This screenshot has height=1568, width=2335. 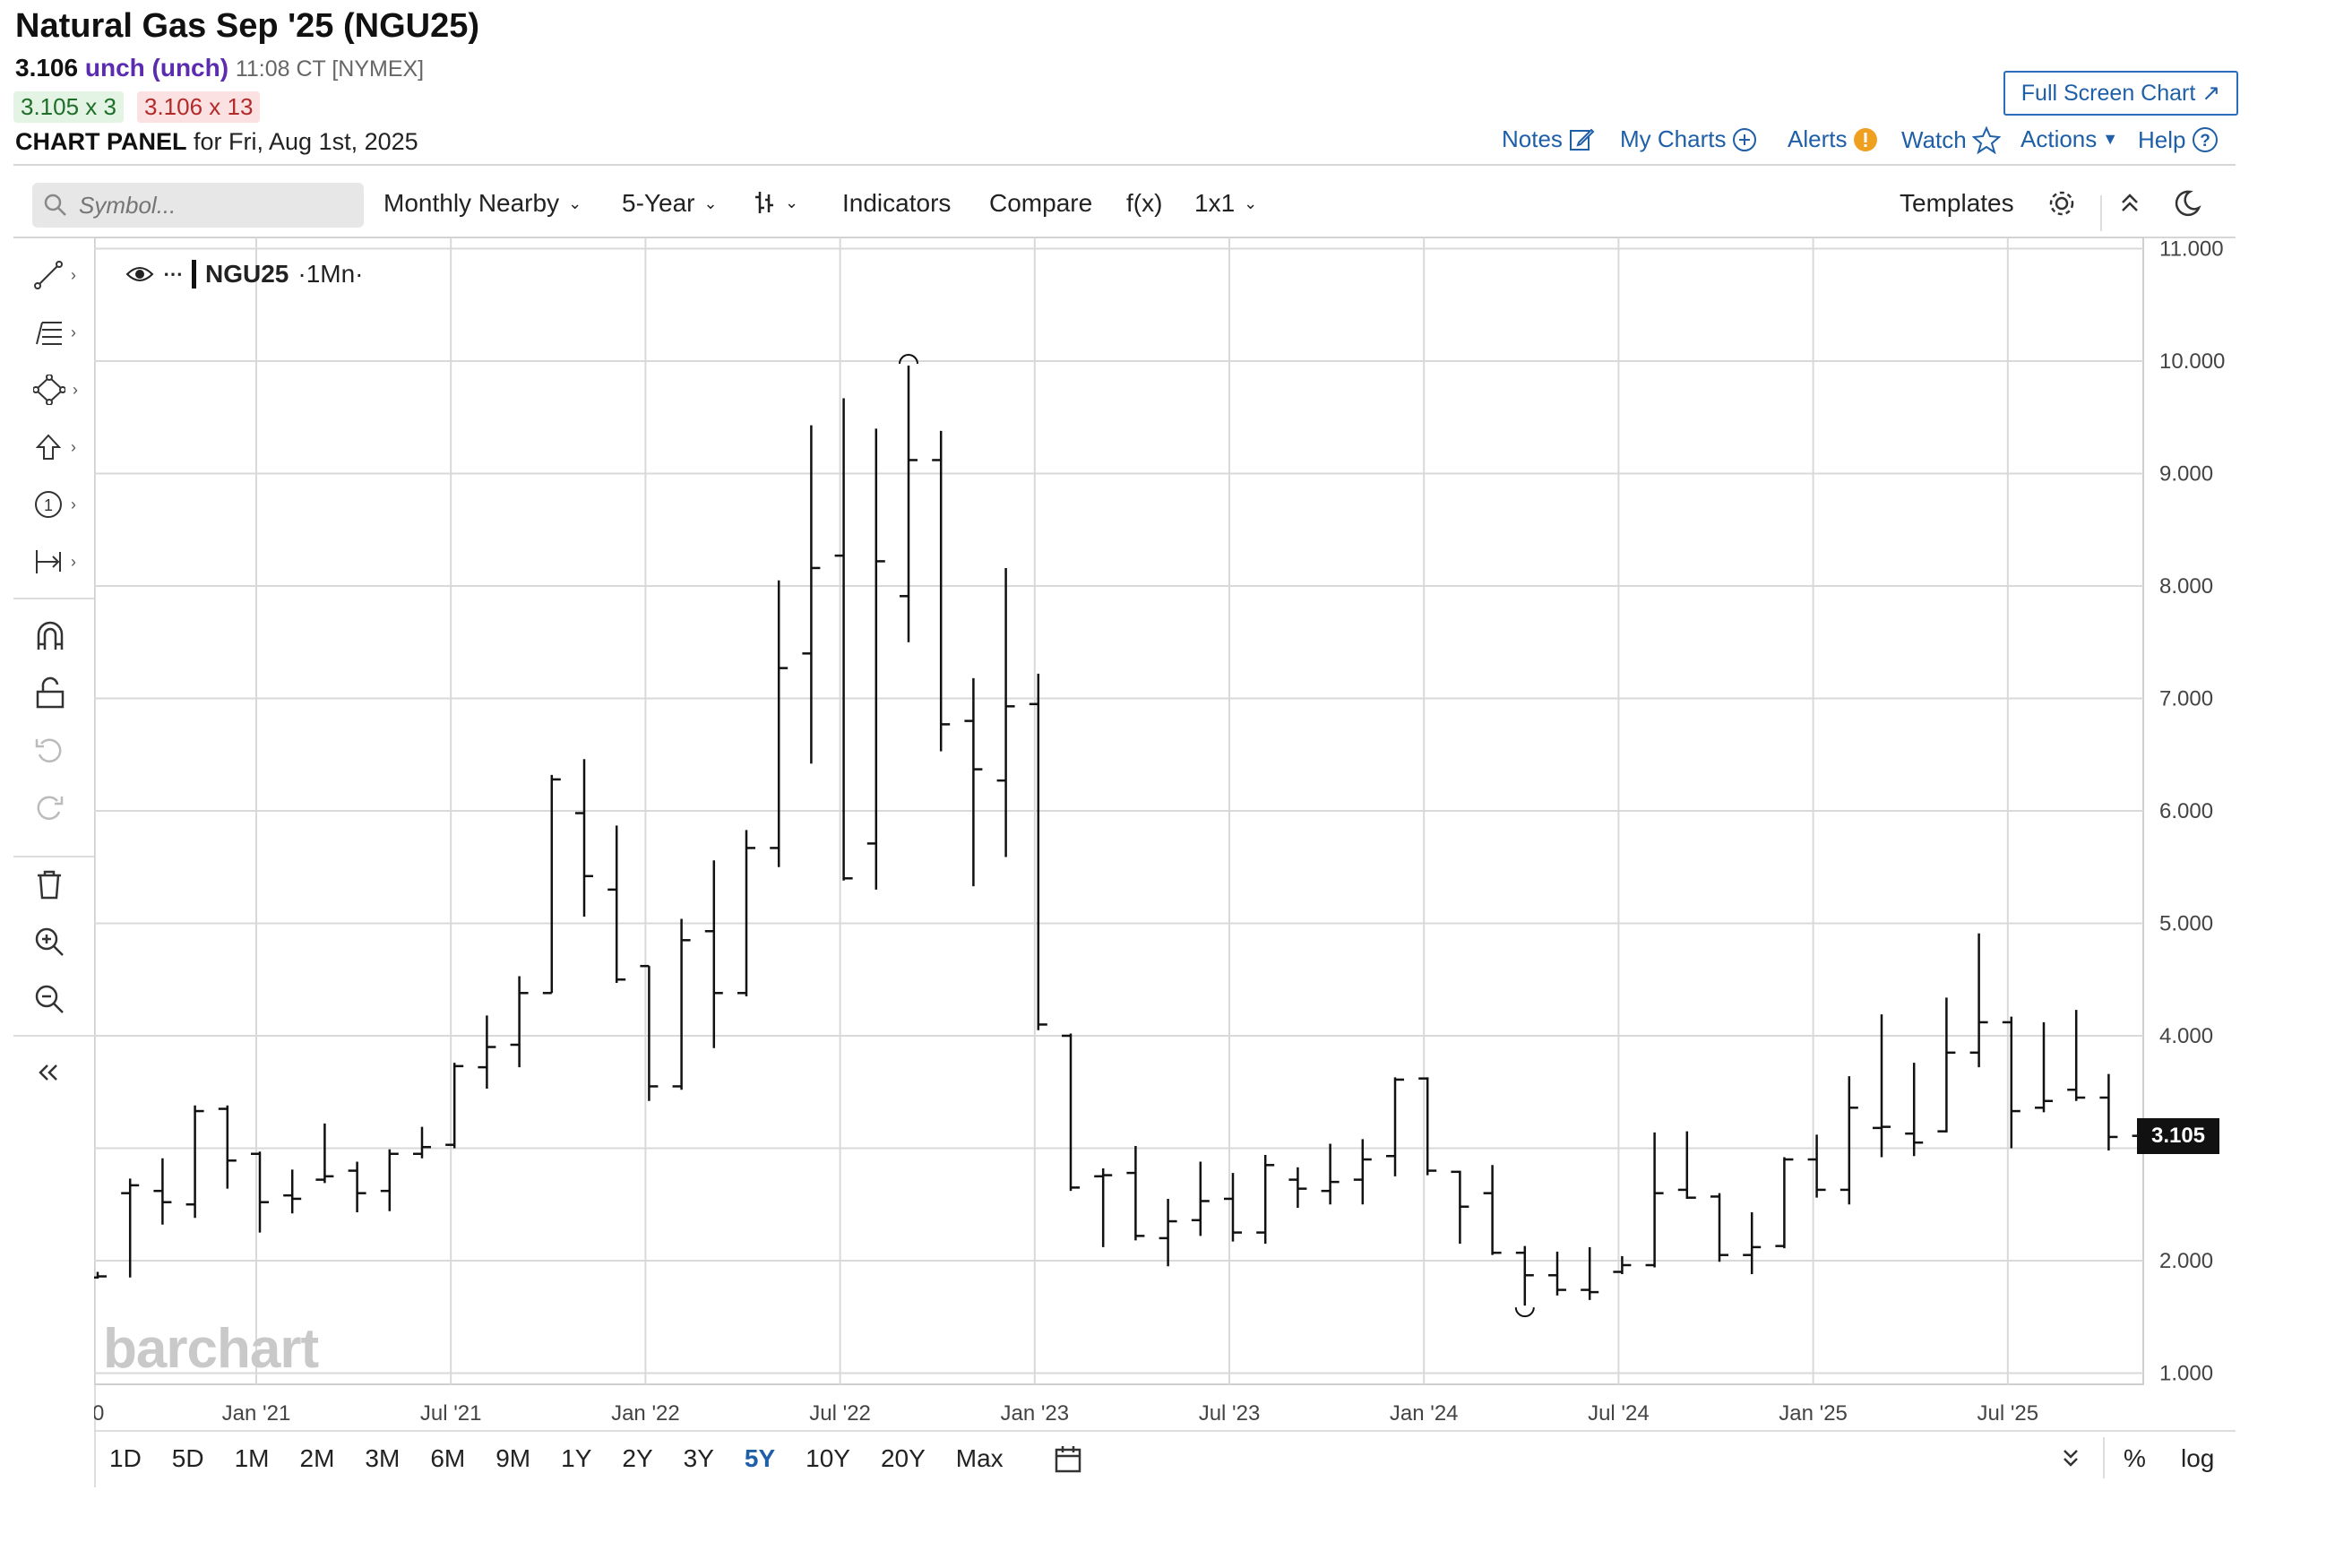 I want to click on measure-icon, so click(x=48, y=561).